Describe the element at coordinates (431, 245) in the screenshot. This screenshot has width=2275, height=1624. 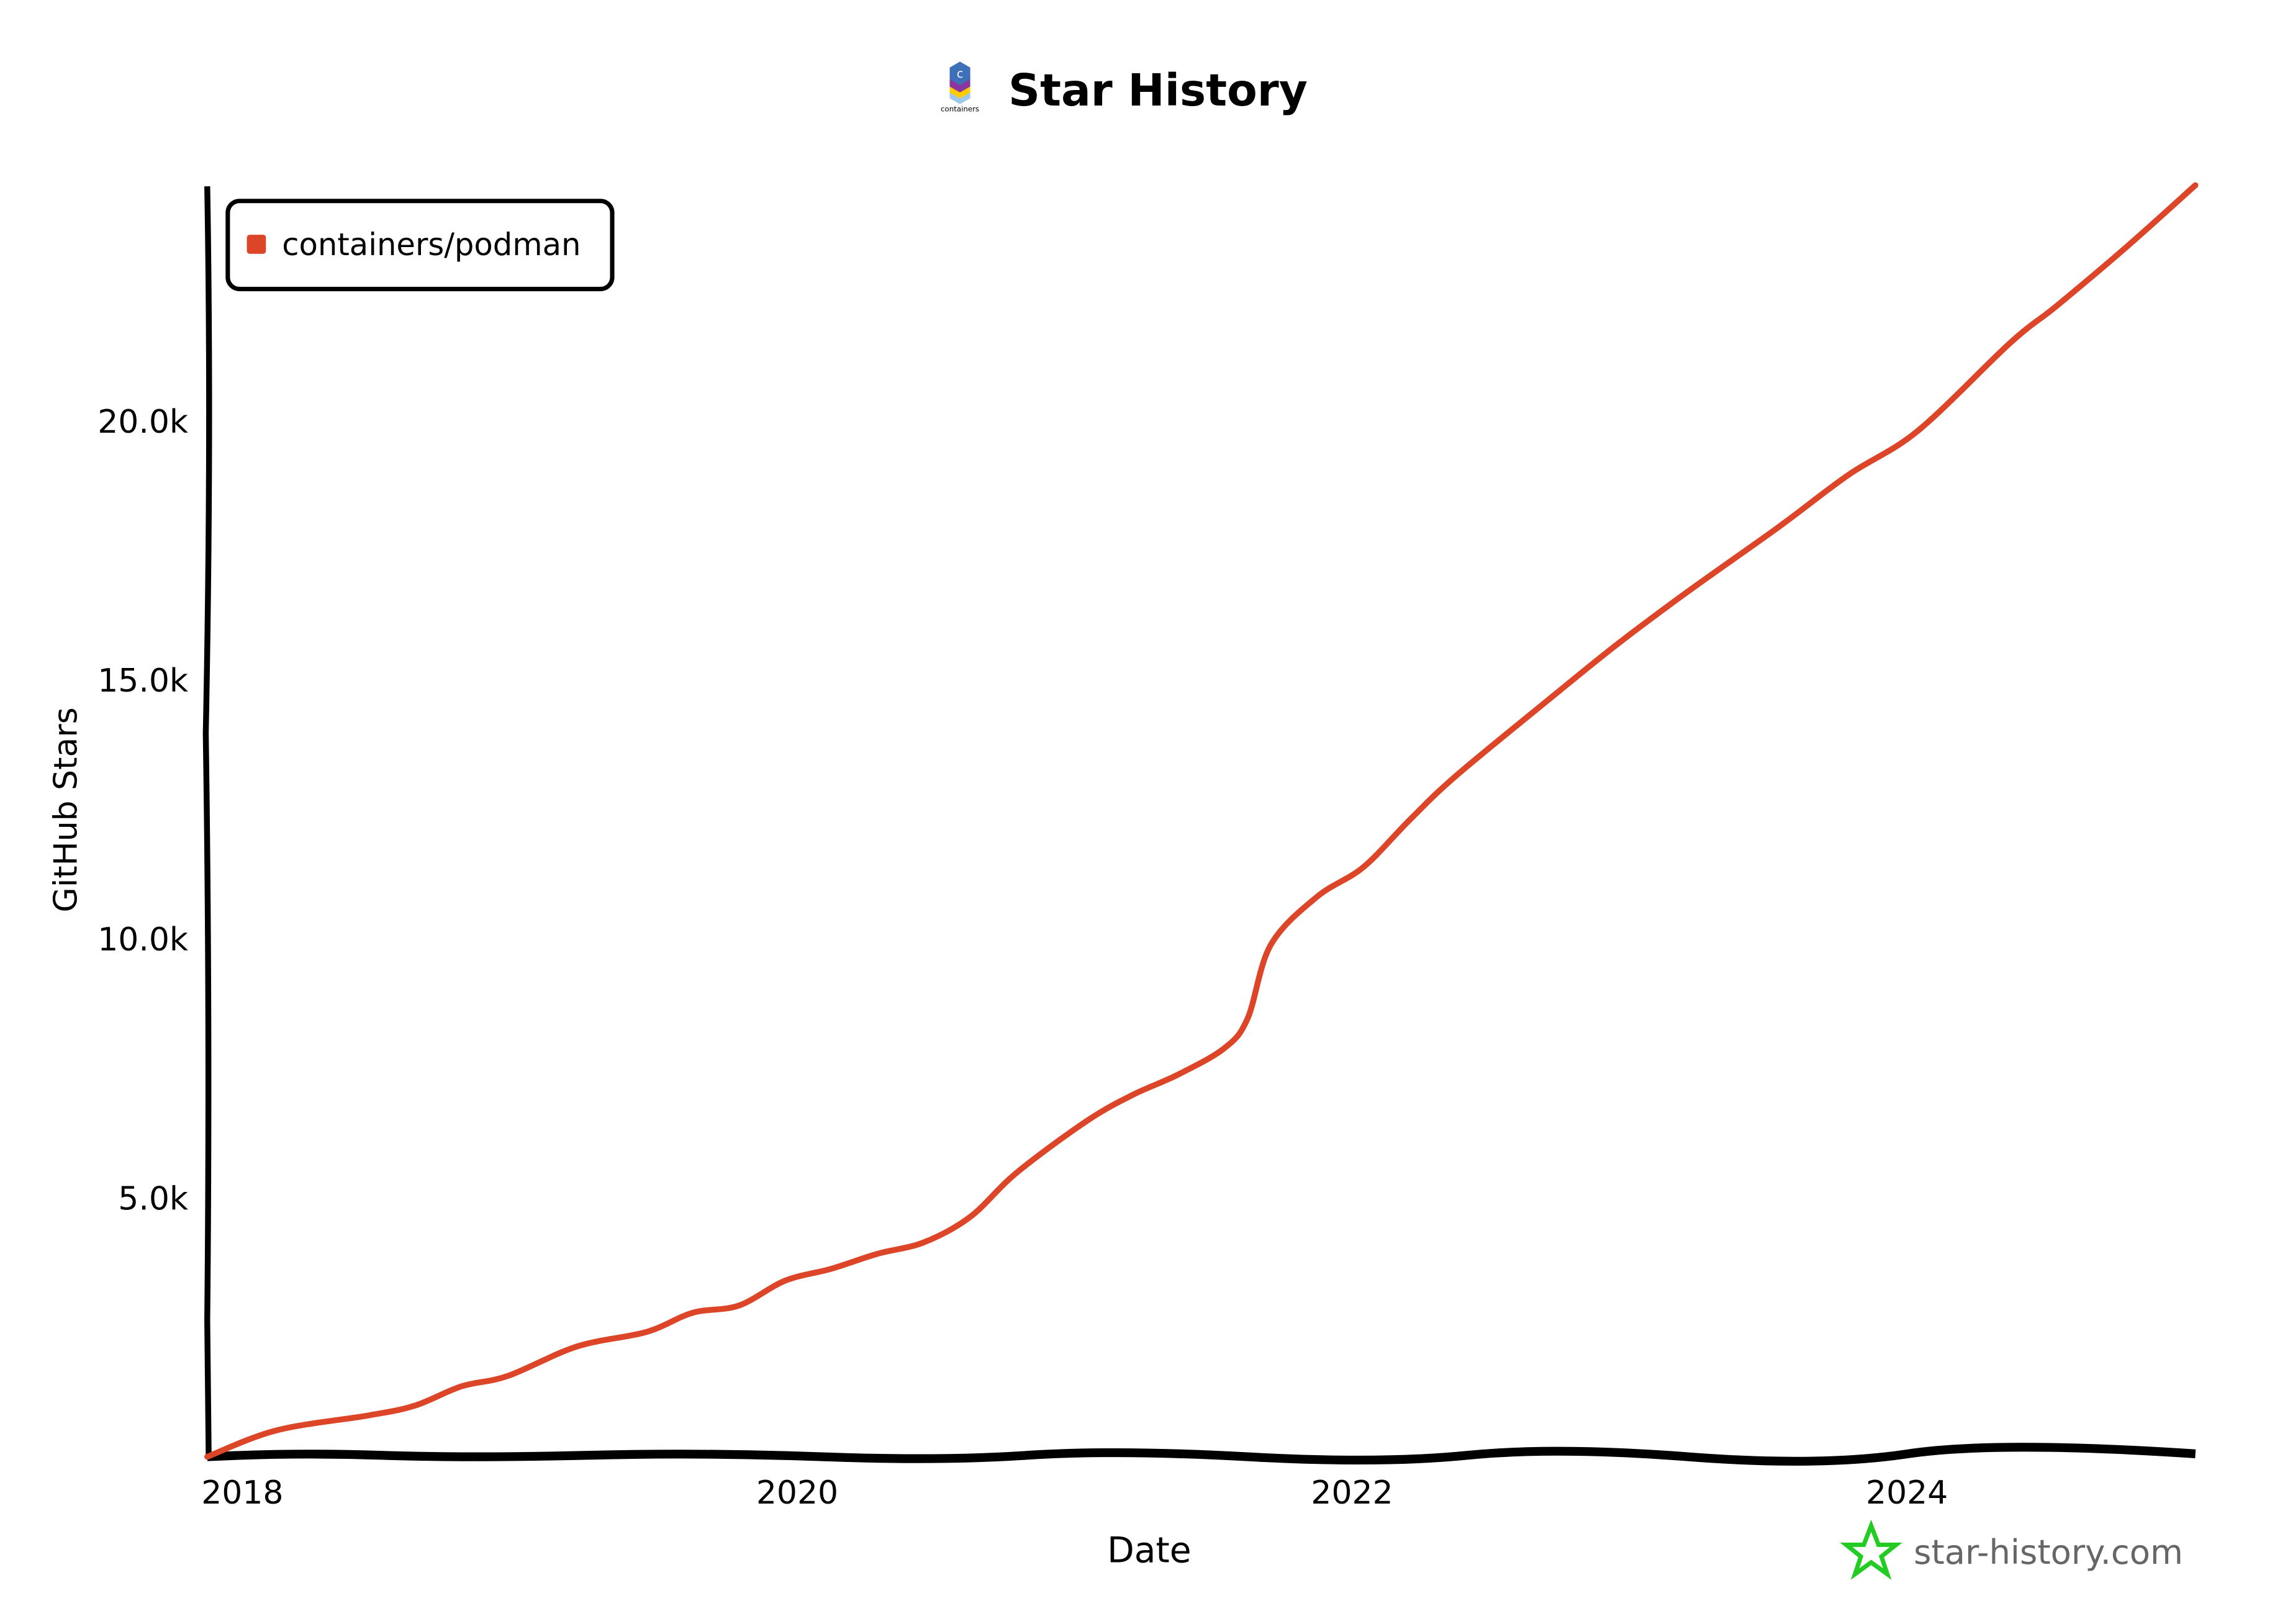
I see `legend-label: containers/podman` at that location.